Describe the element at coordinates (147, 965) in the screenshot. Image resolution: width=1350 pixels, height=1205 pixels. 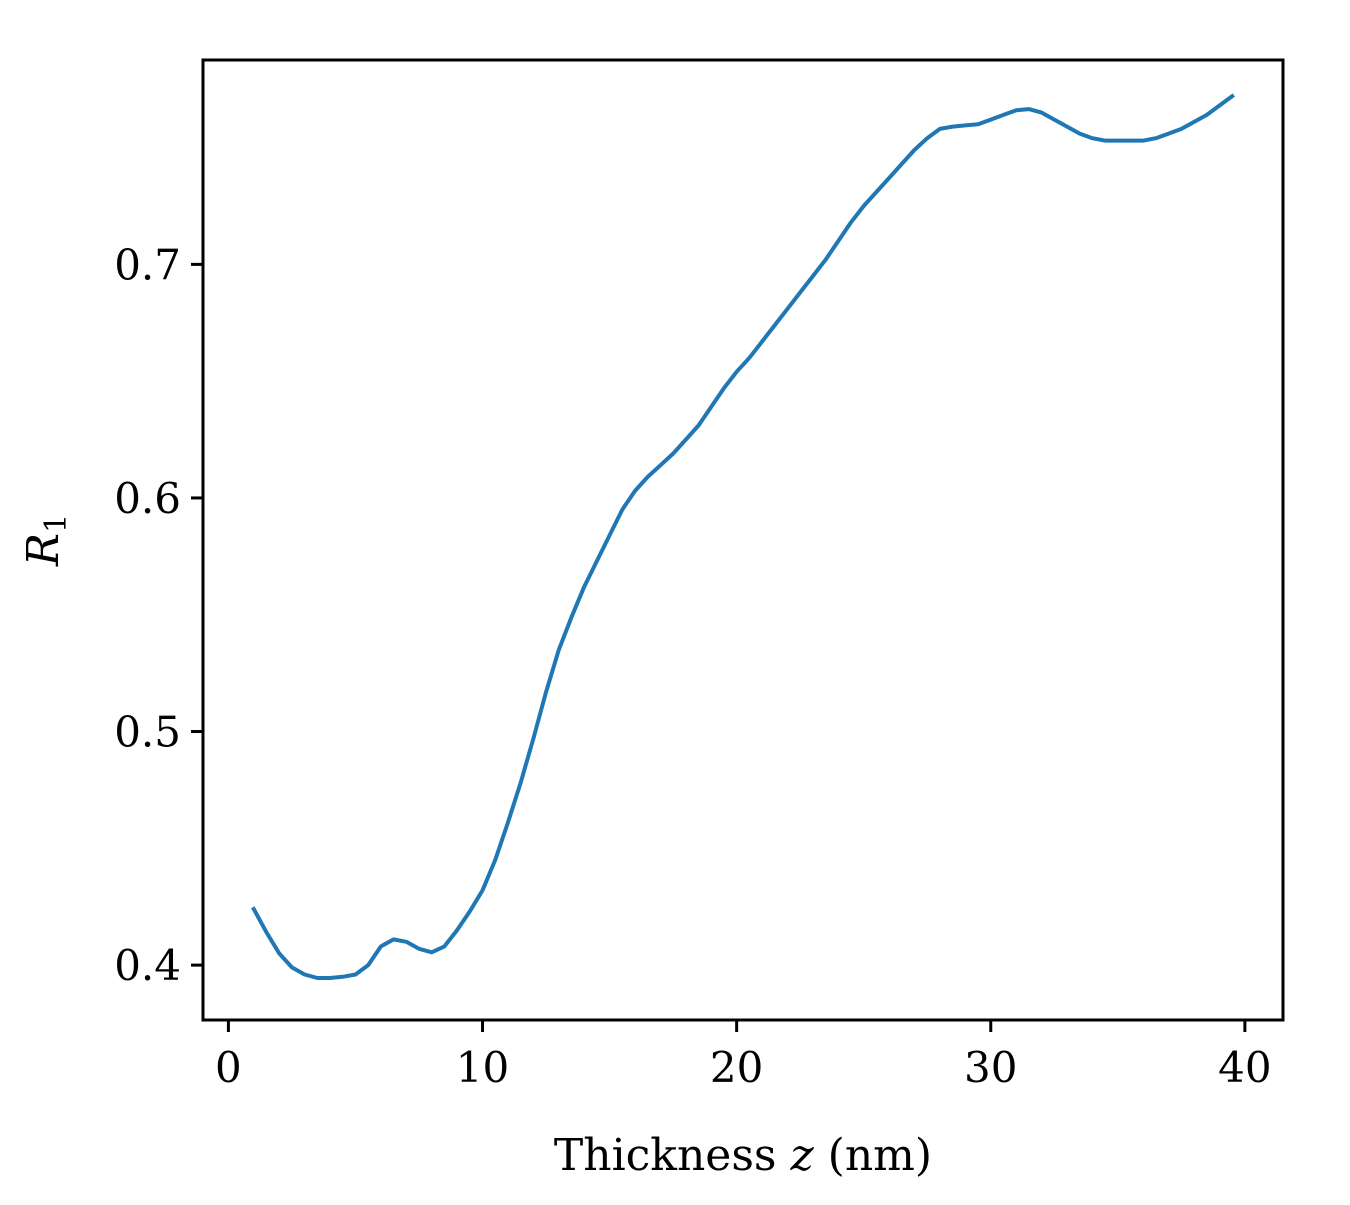
I see `y-tick-label: 0.4` at that location.